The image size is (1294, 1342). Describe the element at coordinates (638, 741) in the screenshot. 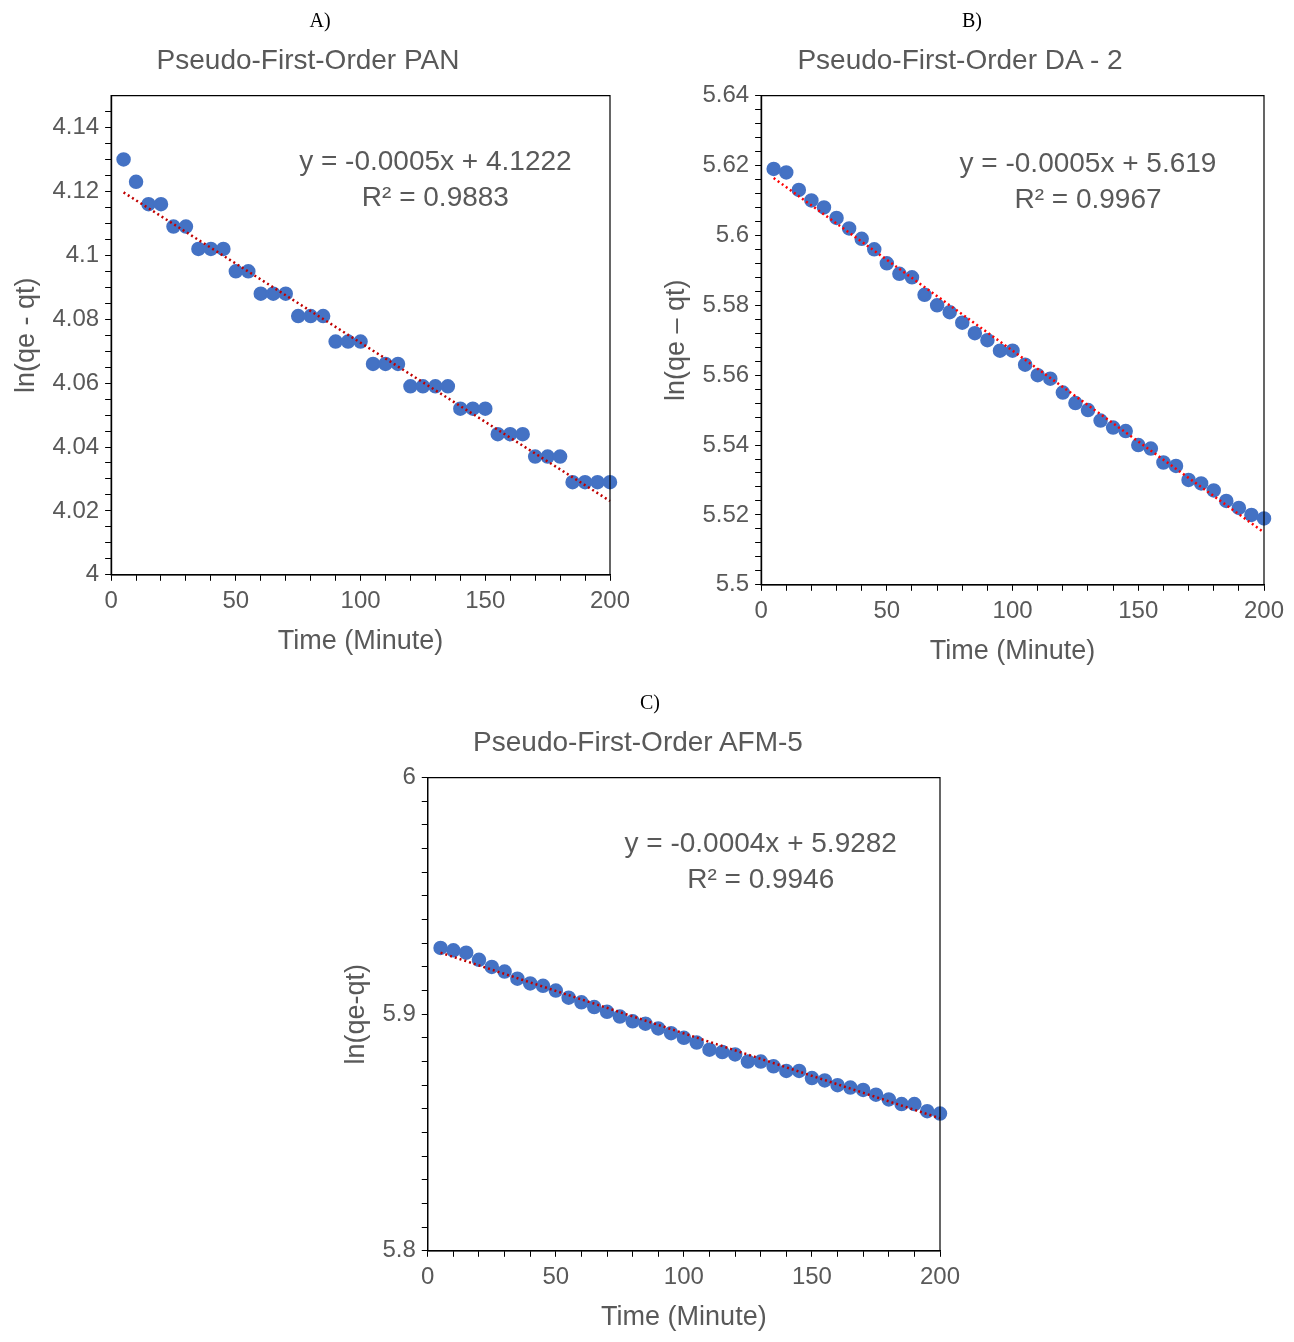

I see `chart-title: Pseudo-First-Order AFM-5` at that location.